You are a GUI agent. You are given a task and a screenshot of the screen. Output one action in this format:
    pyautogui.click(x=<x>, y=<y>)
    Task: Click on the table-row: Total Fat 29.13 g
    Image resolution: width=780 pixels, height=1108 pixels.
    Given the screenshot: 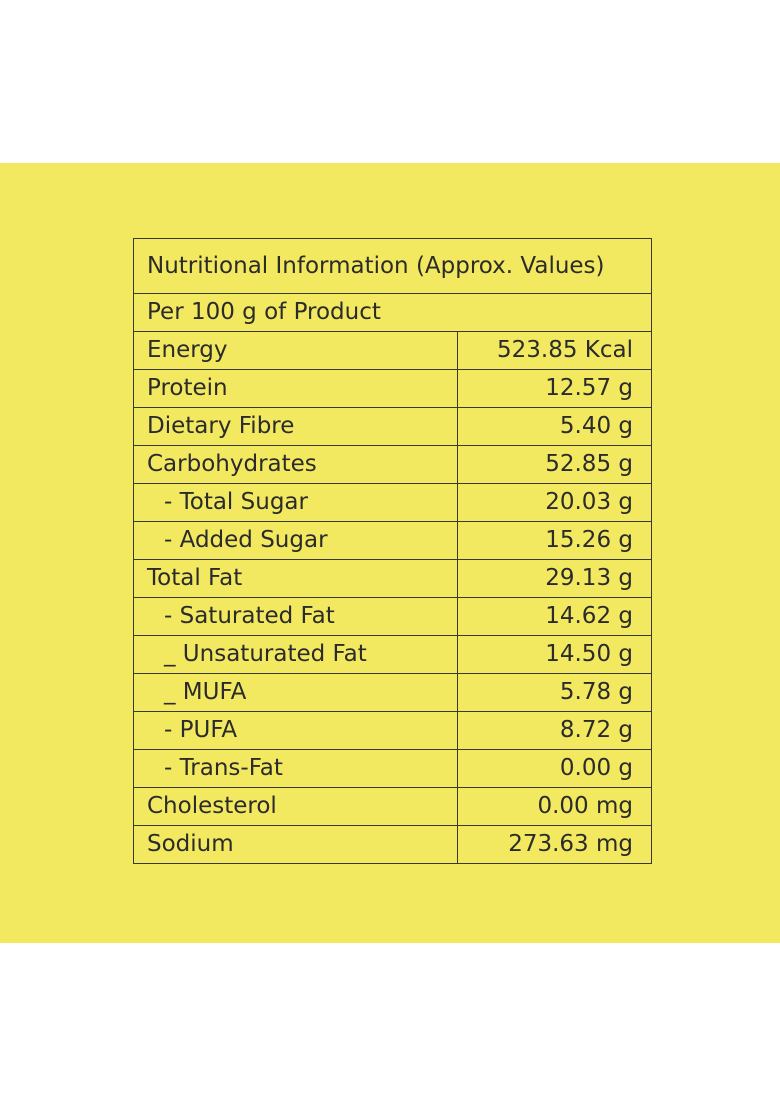 What is the action you would take?
    pyautogui.click(x=392, y=578)
    